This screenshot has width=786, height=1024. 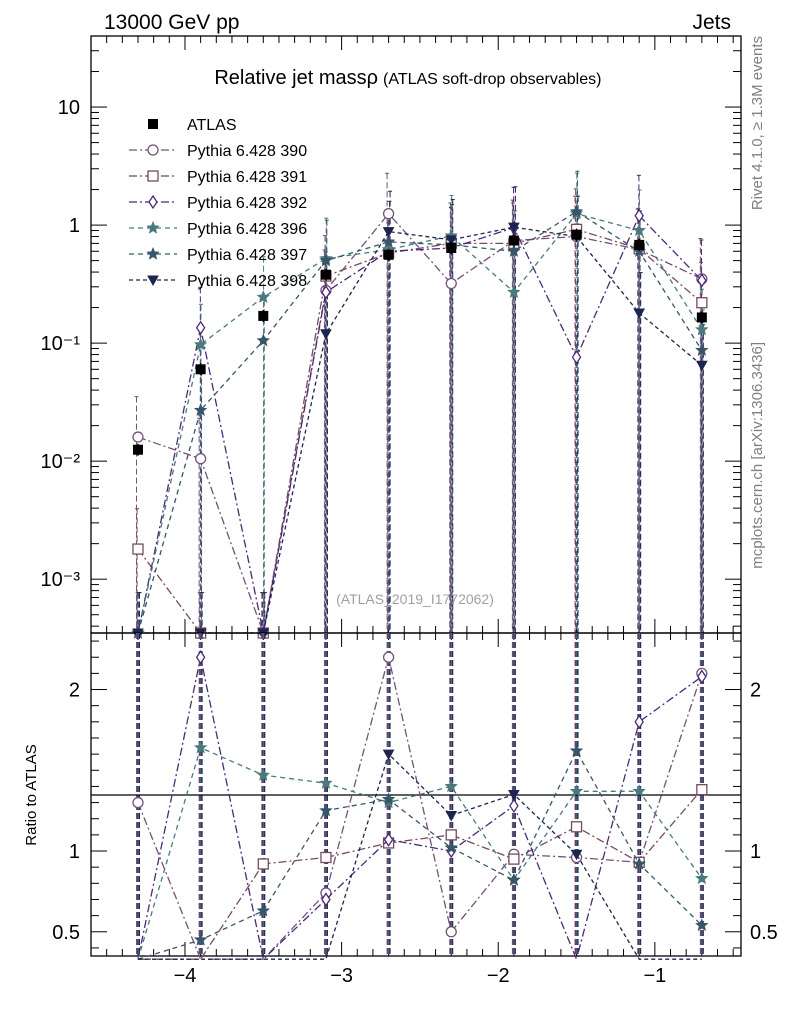 What do you see at coordinates (420, 976) in the screenshot?
I see `x-tick-labels: −4 −3 −2 −1` at bounding box center [420, 976].